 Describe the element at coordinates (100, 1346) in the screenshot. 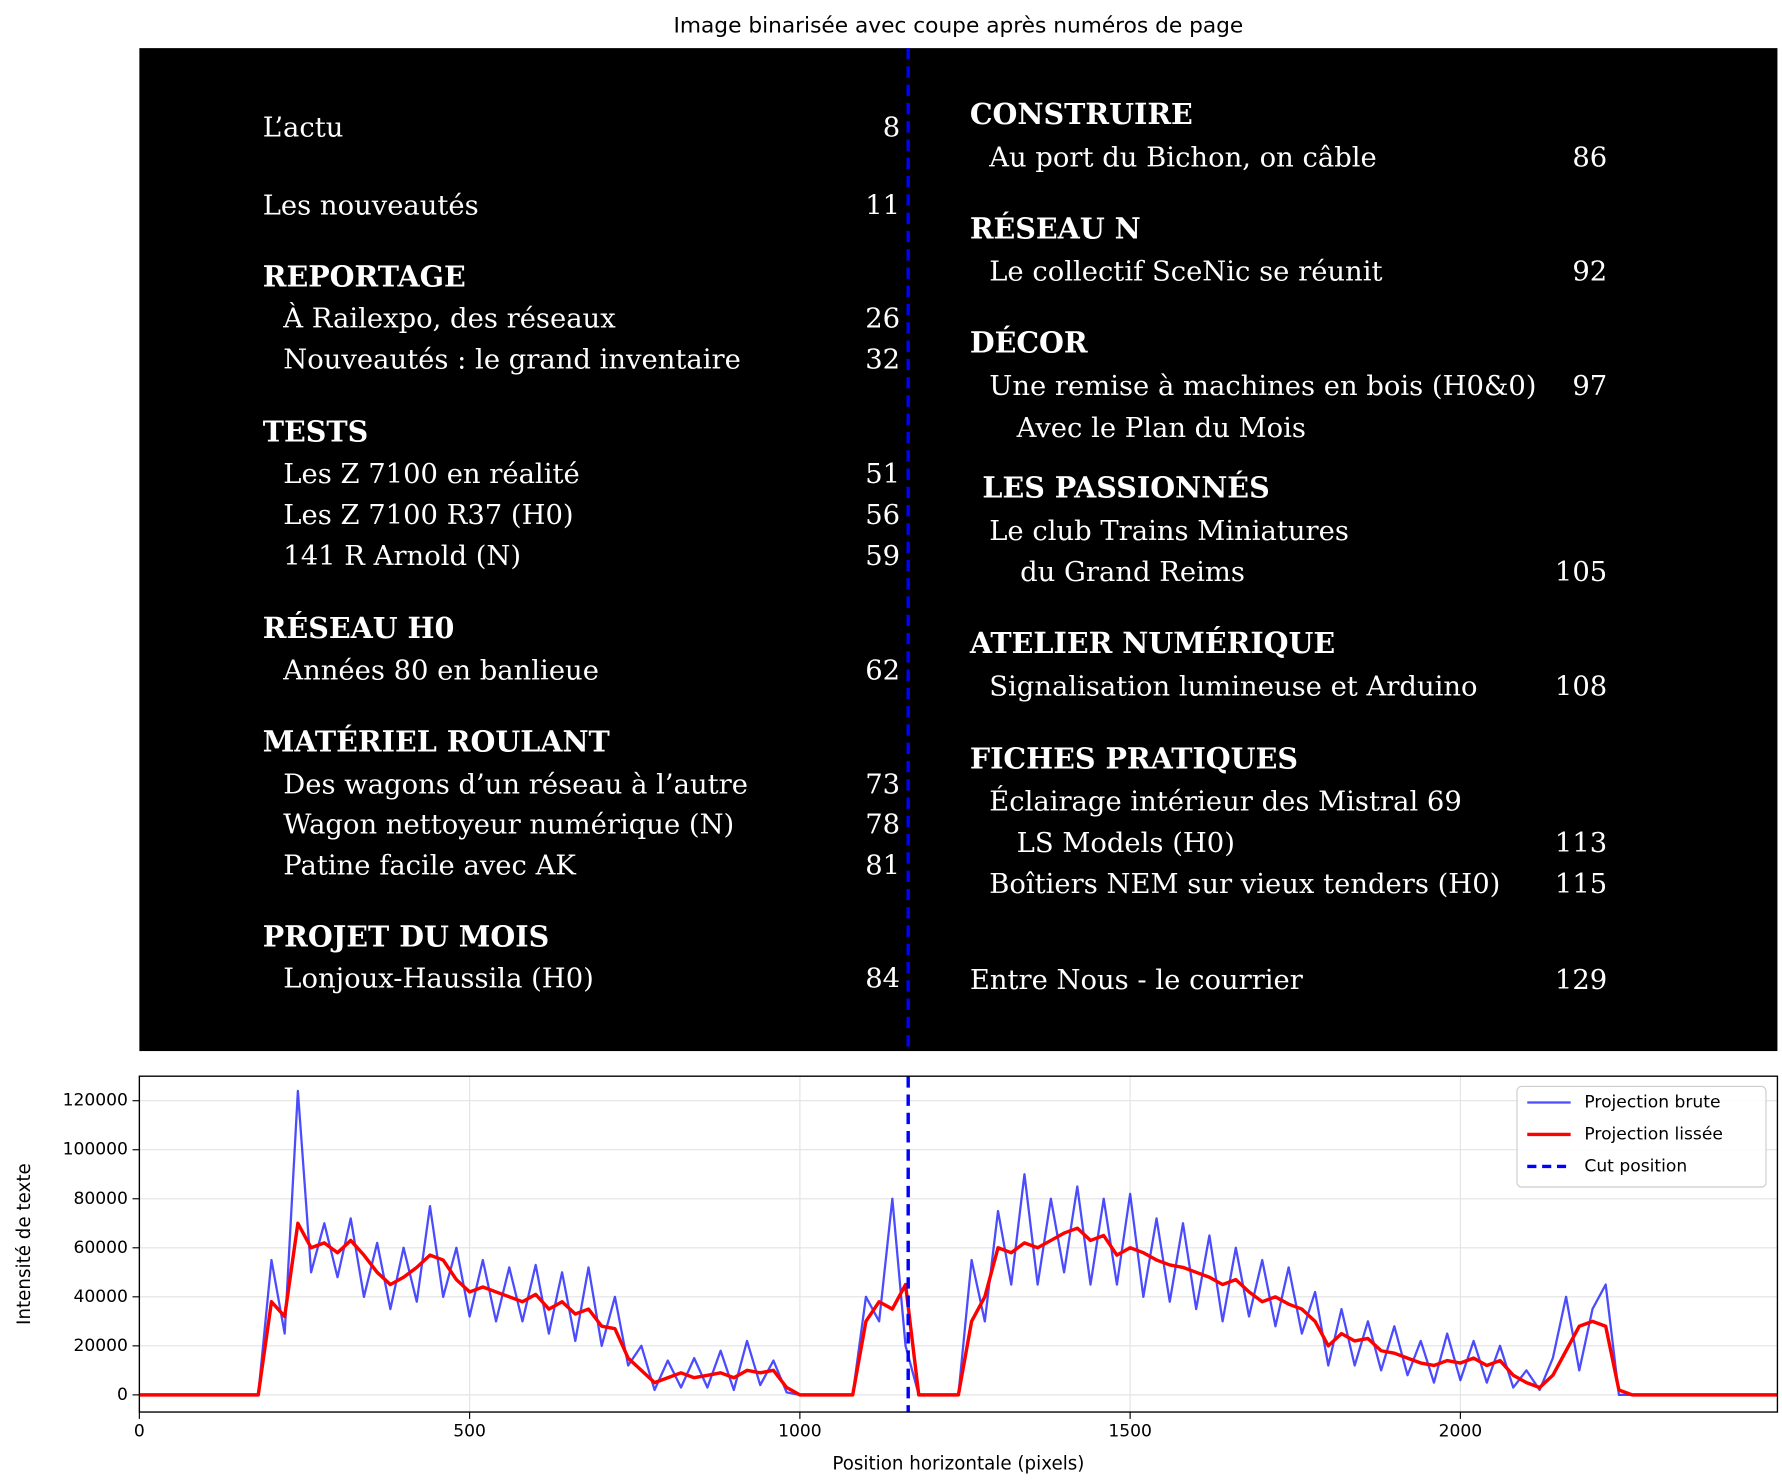

I see `y-tick-label: 20000` at that location.